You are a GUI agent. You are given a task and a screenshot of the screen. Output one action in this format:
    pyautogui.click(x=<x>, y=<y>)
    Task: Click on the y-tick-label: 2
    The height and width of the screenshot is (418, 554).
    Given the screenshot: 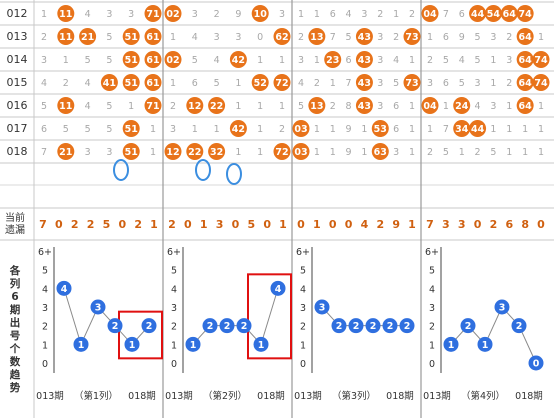 What is the action you would take?
    pyautogui.click(x=45, y=327)
    